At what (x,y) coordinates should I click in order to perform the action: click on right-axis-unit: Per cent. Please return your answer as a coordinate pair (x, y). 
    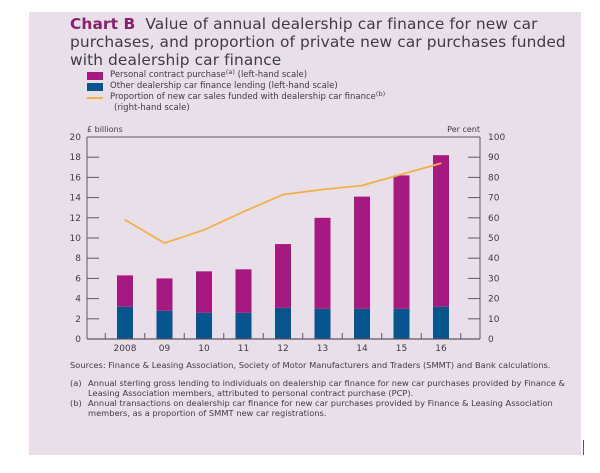
    Looking at the image, I should click on (463, 129).